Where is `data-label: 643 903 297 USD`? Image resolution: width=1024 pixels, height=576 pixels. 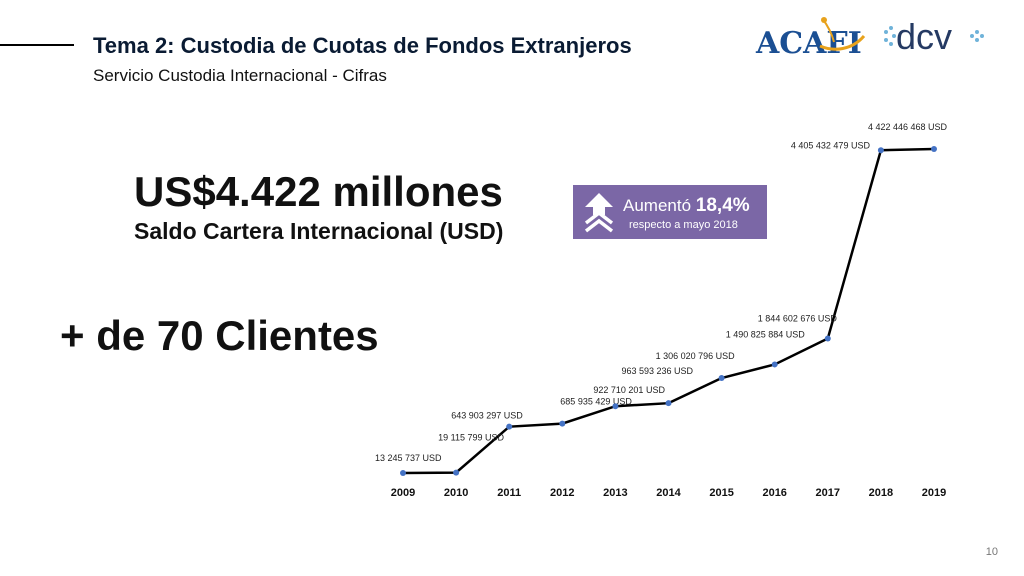
data-label: 643 903 297 USD is located at coordinates (487, 416).